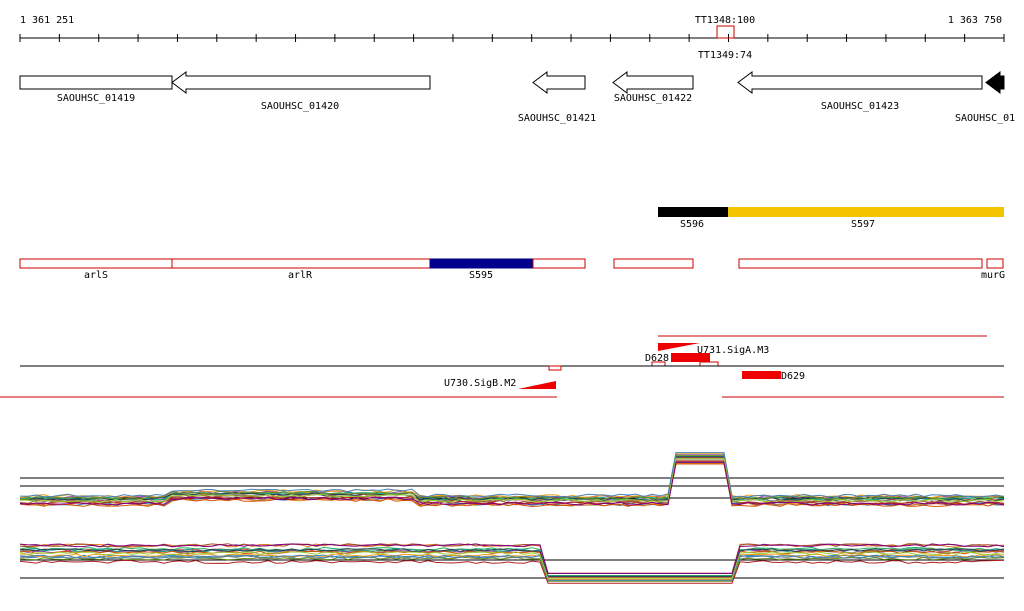 The width and height of the screenshot is (1024, 611). I want to click on feature-label: D629, so click(793, 376).